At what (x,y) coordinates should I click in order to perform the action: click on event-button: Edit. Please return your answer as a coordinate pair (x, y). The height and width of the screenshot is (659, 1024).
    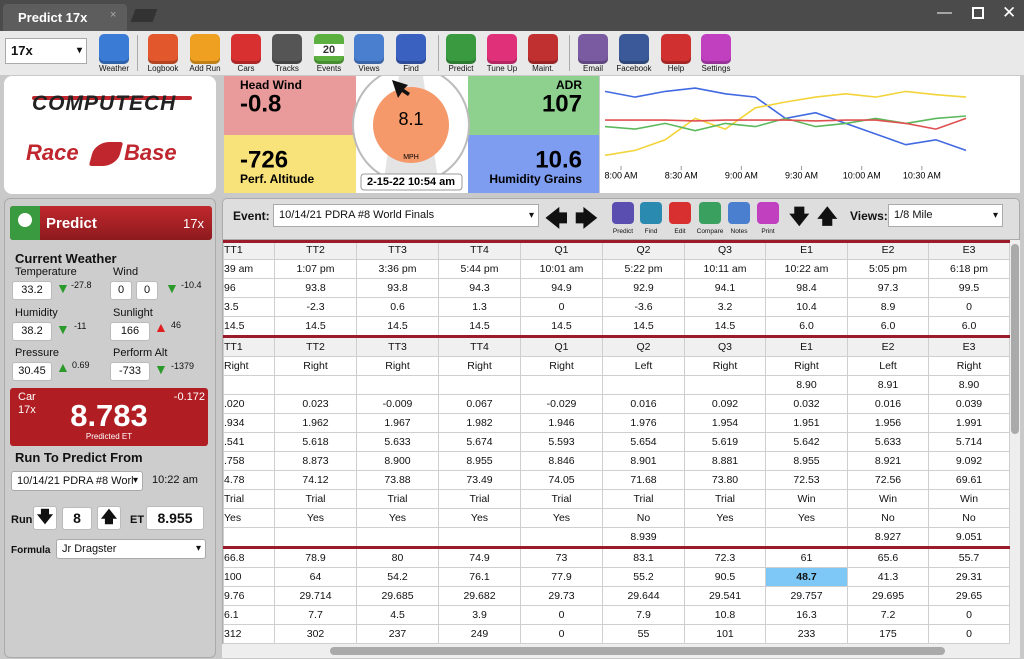
    Looking at the image, I should click on (680, 220).